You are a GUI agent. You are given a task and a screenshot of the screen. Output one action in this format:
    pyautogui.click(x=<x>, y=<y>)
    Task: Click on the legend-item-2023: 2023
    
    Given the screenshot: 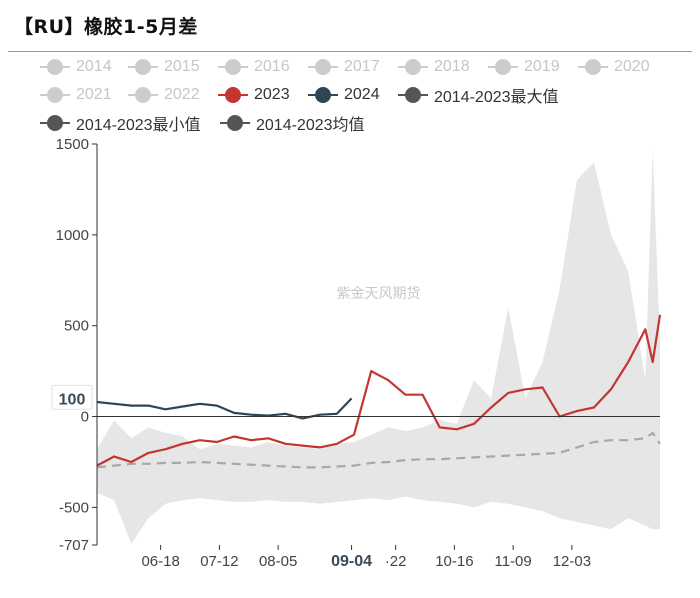 What is the action you would take?
    pyautogui.click(x=254, y=95)
    